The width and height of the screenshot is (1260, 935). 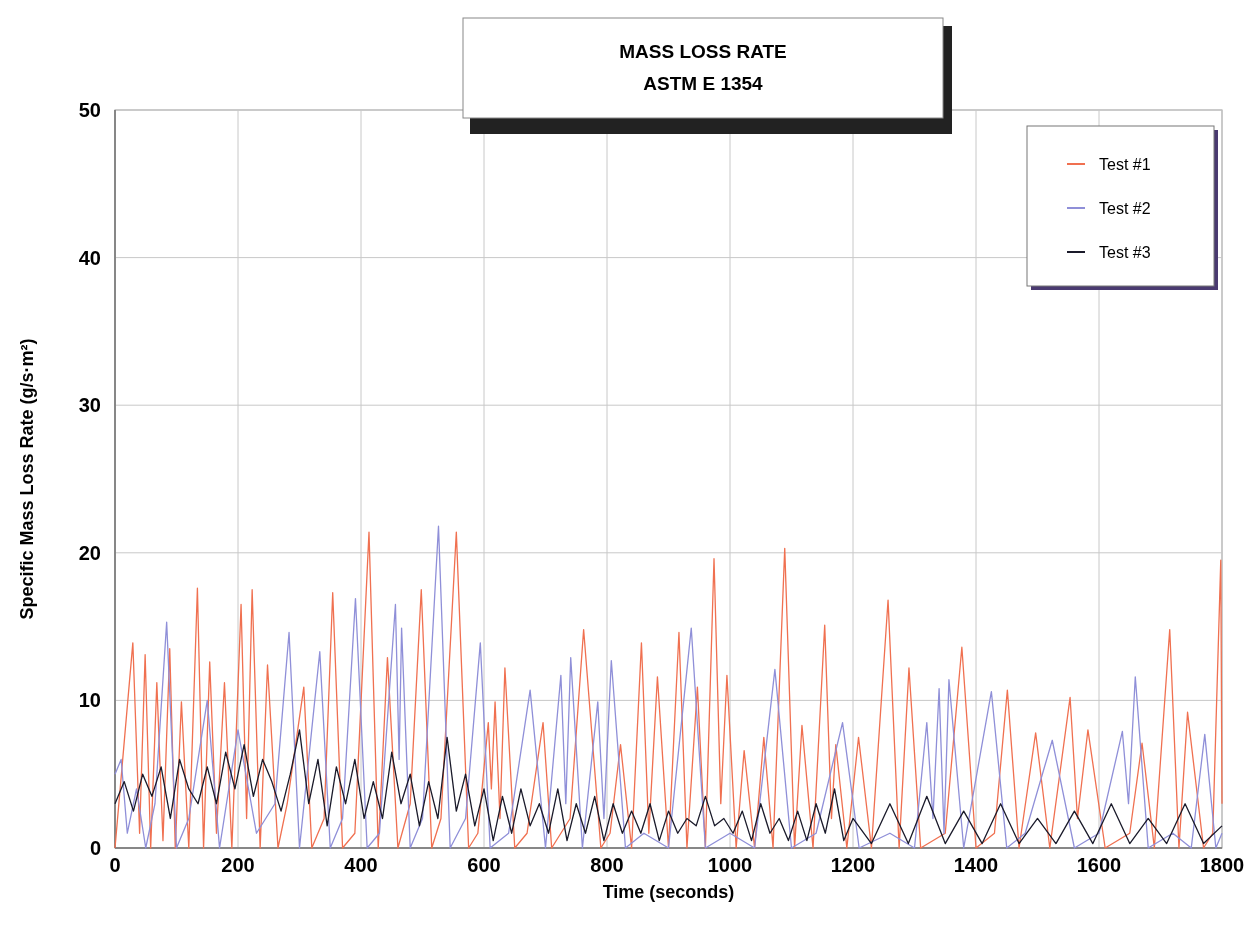 What do you see at coordinates (361, 865) in the screenshot?
I see `x-tick-label: 400` at bounding box center [361, 865].